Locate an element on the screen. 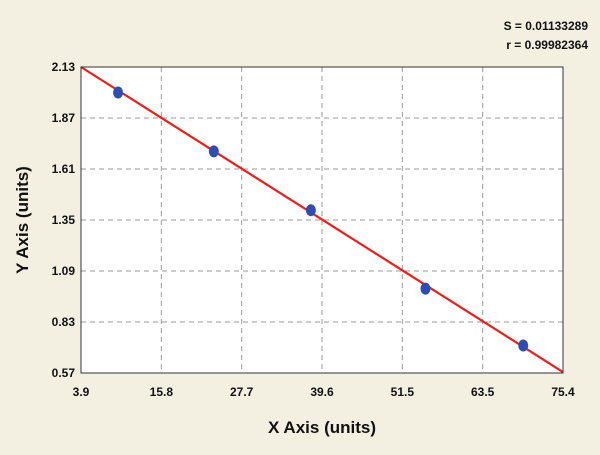  x-tick-label: 27.7 is located at coordinates (242, 392).